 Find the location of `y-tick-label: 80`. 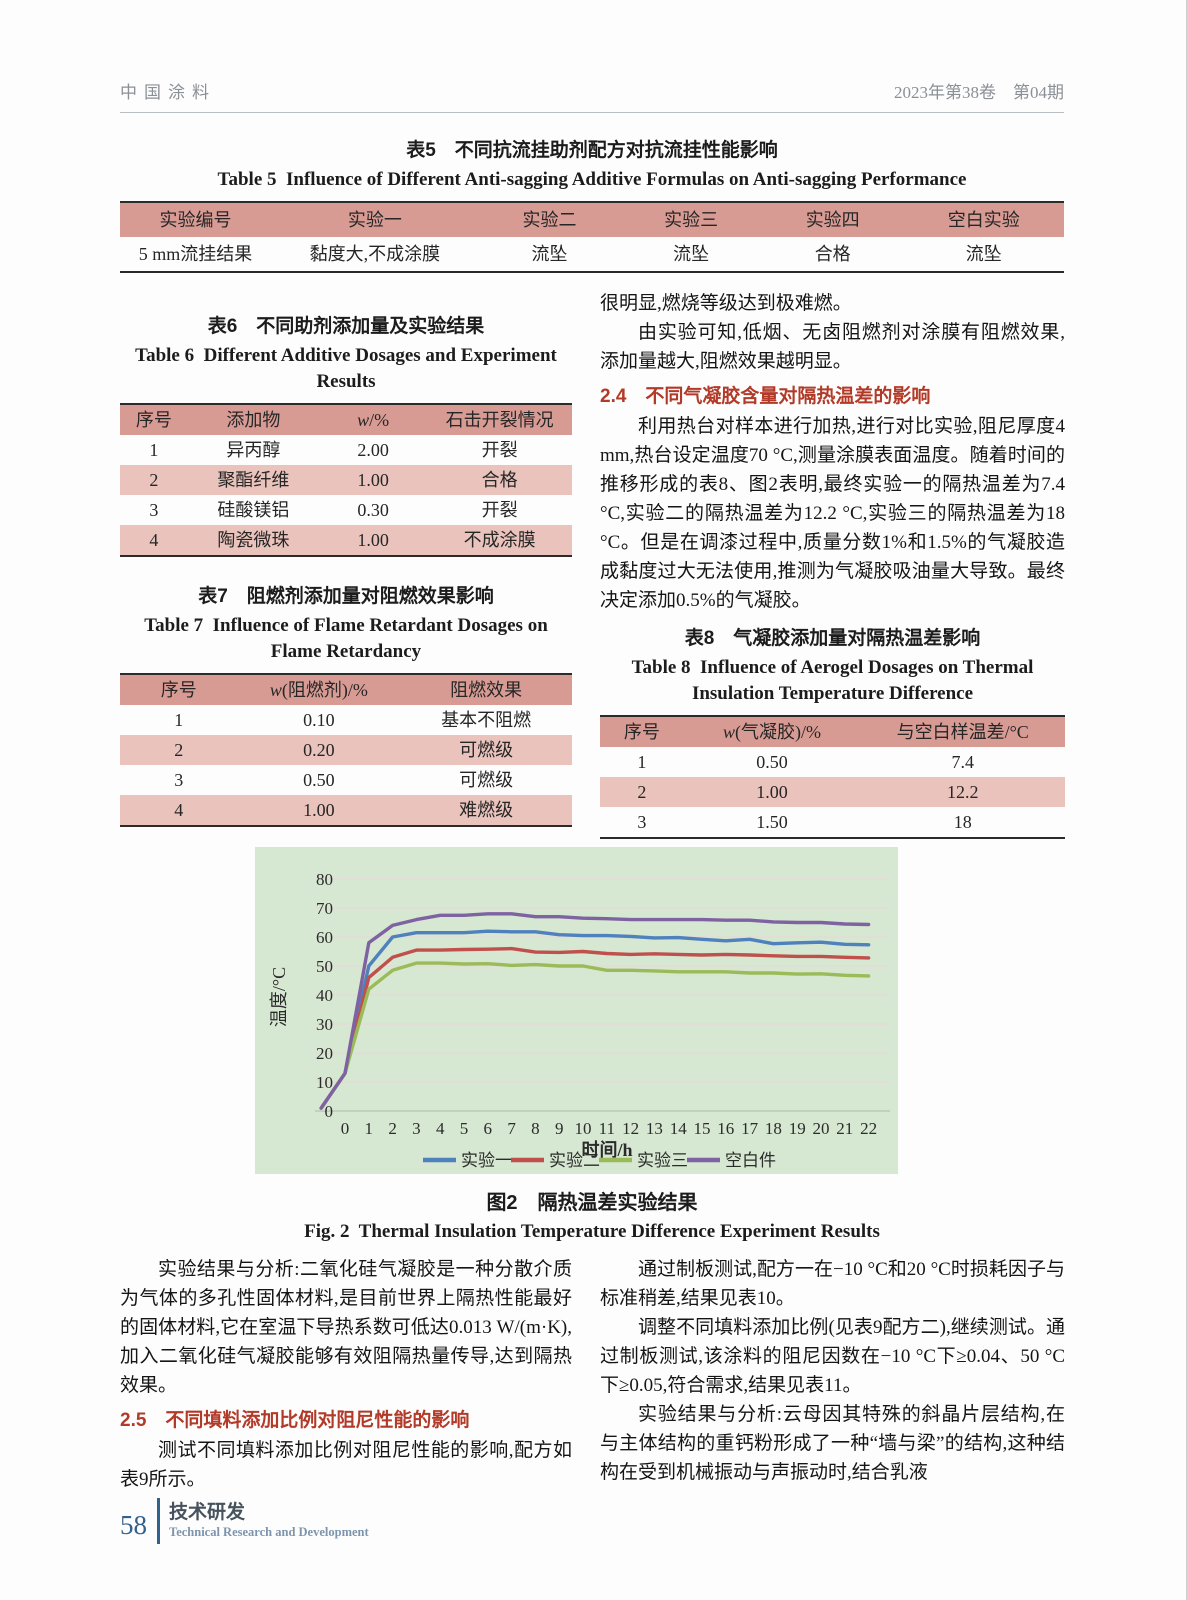

y-tick-label: 80 is located at coordinates (324, 879).